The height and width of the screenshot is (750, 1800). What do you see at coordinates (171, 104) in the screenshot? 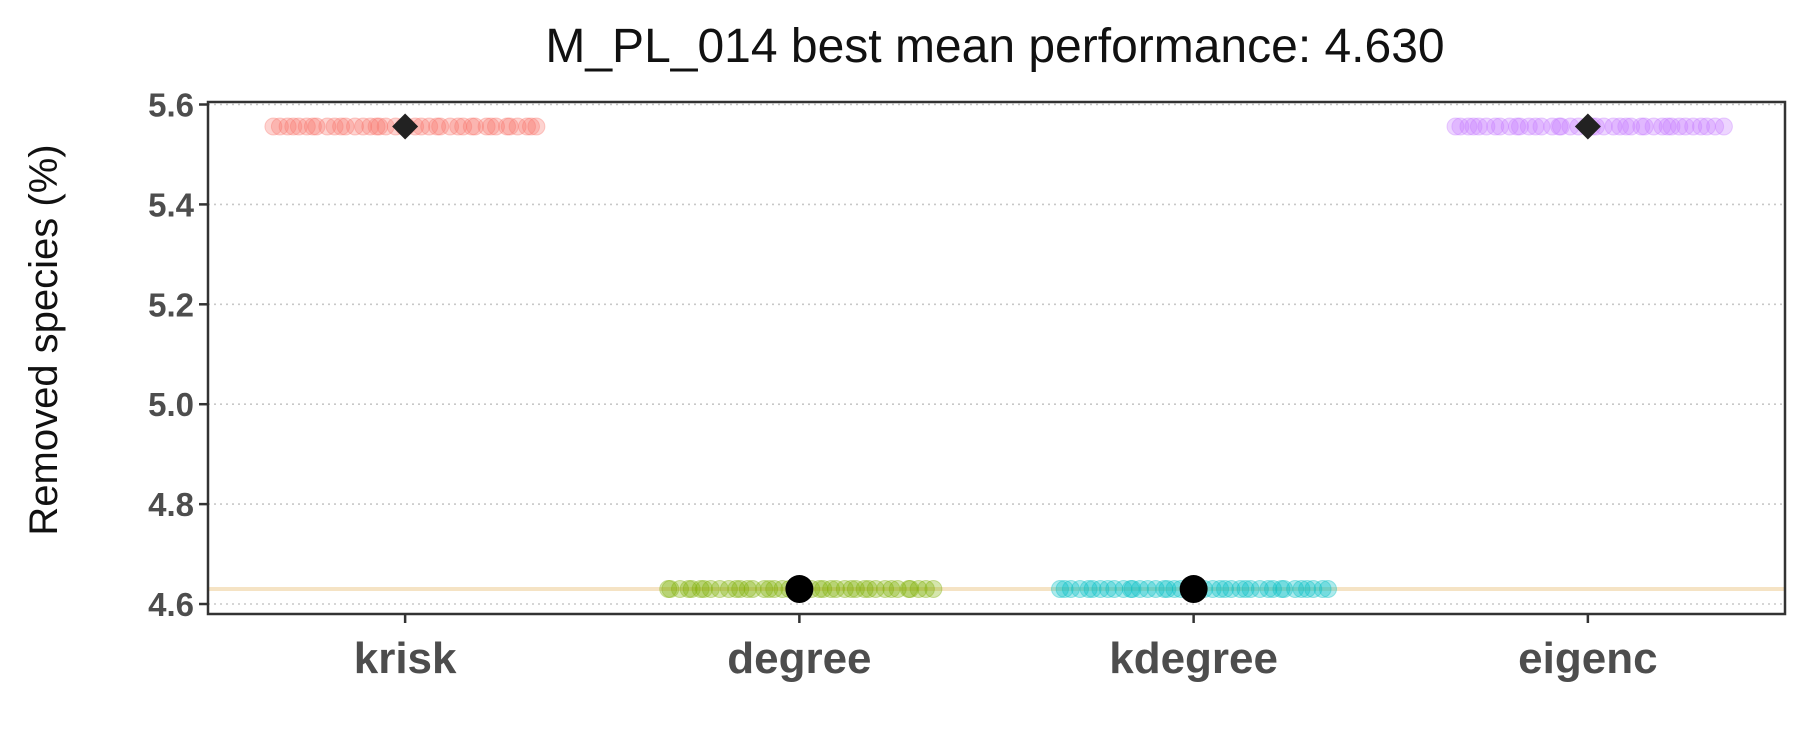
I see `y-tick-label: 5.6` at bounding box center [171, 104].